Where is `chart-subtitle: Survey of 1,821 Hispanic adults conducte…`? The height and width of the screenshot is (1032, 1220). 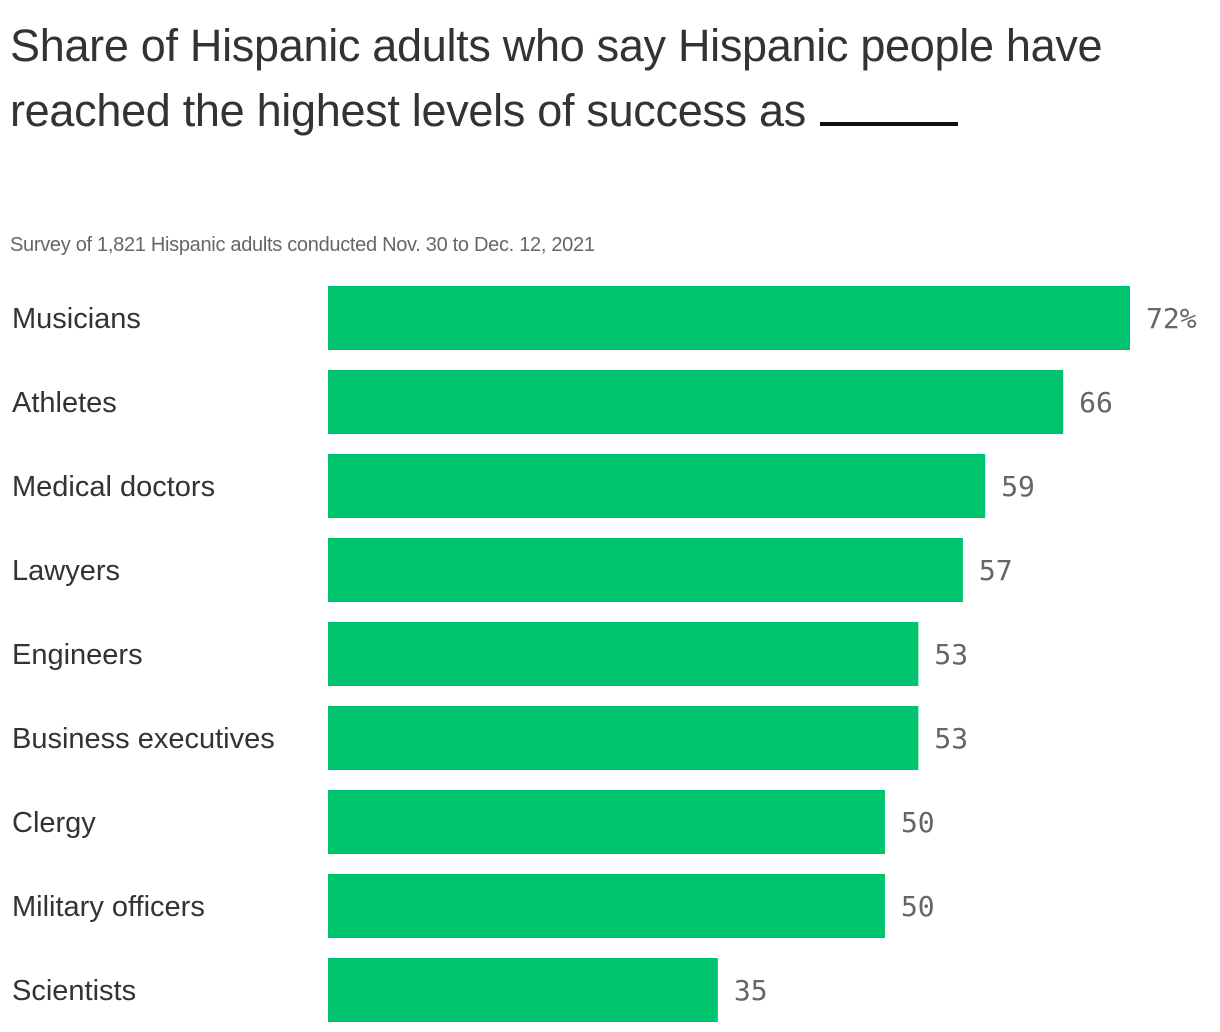
chart-subtitle: Survey of 1,821 Hispanic adults conducte… is located at coordinates (302, 245).